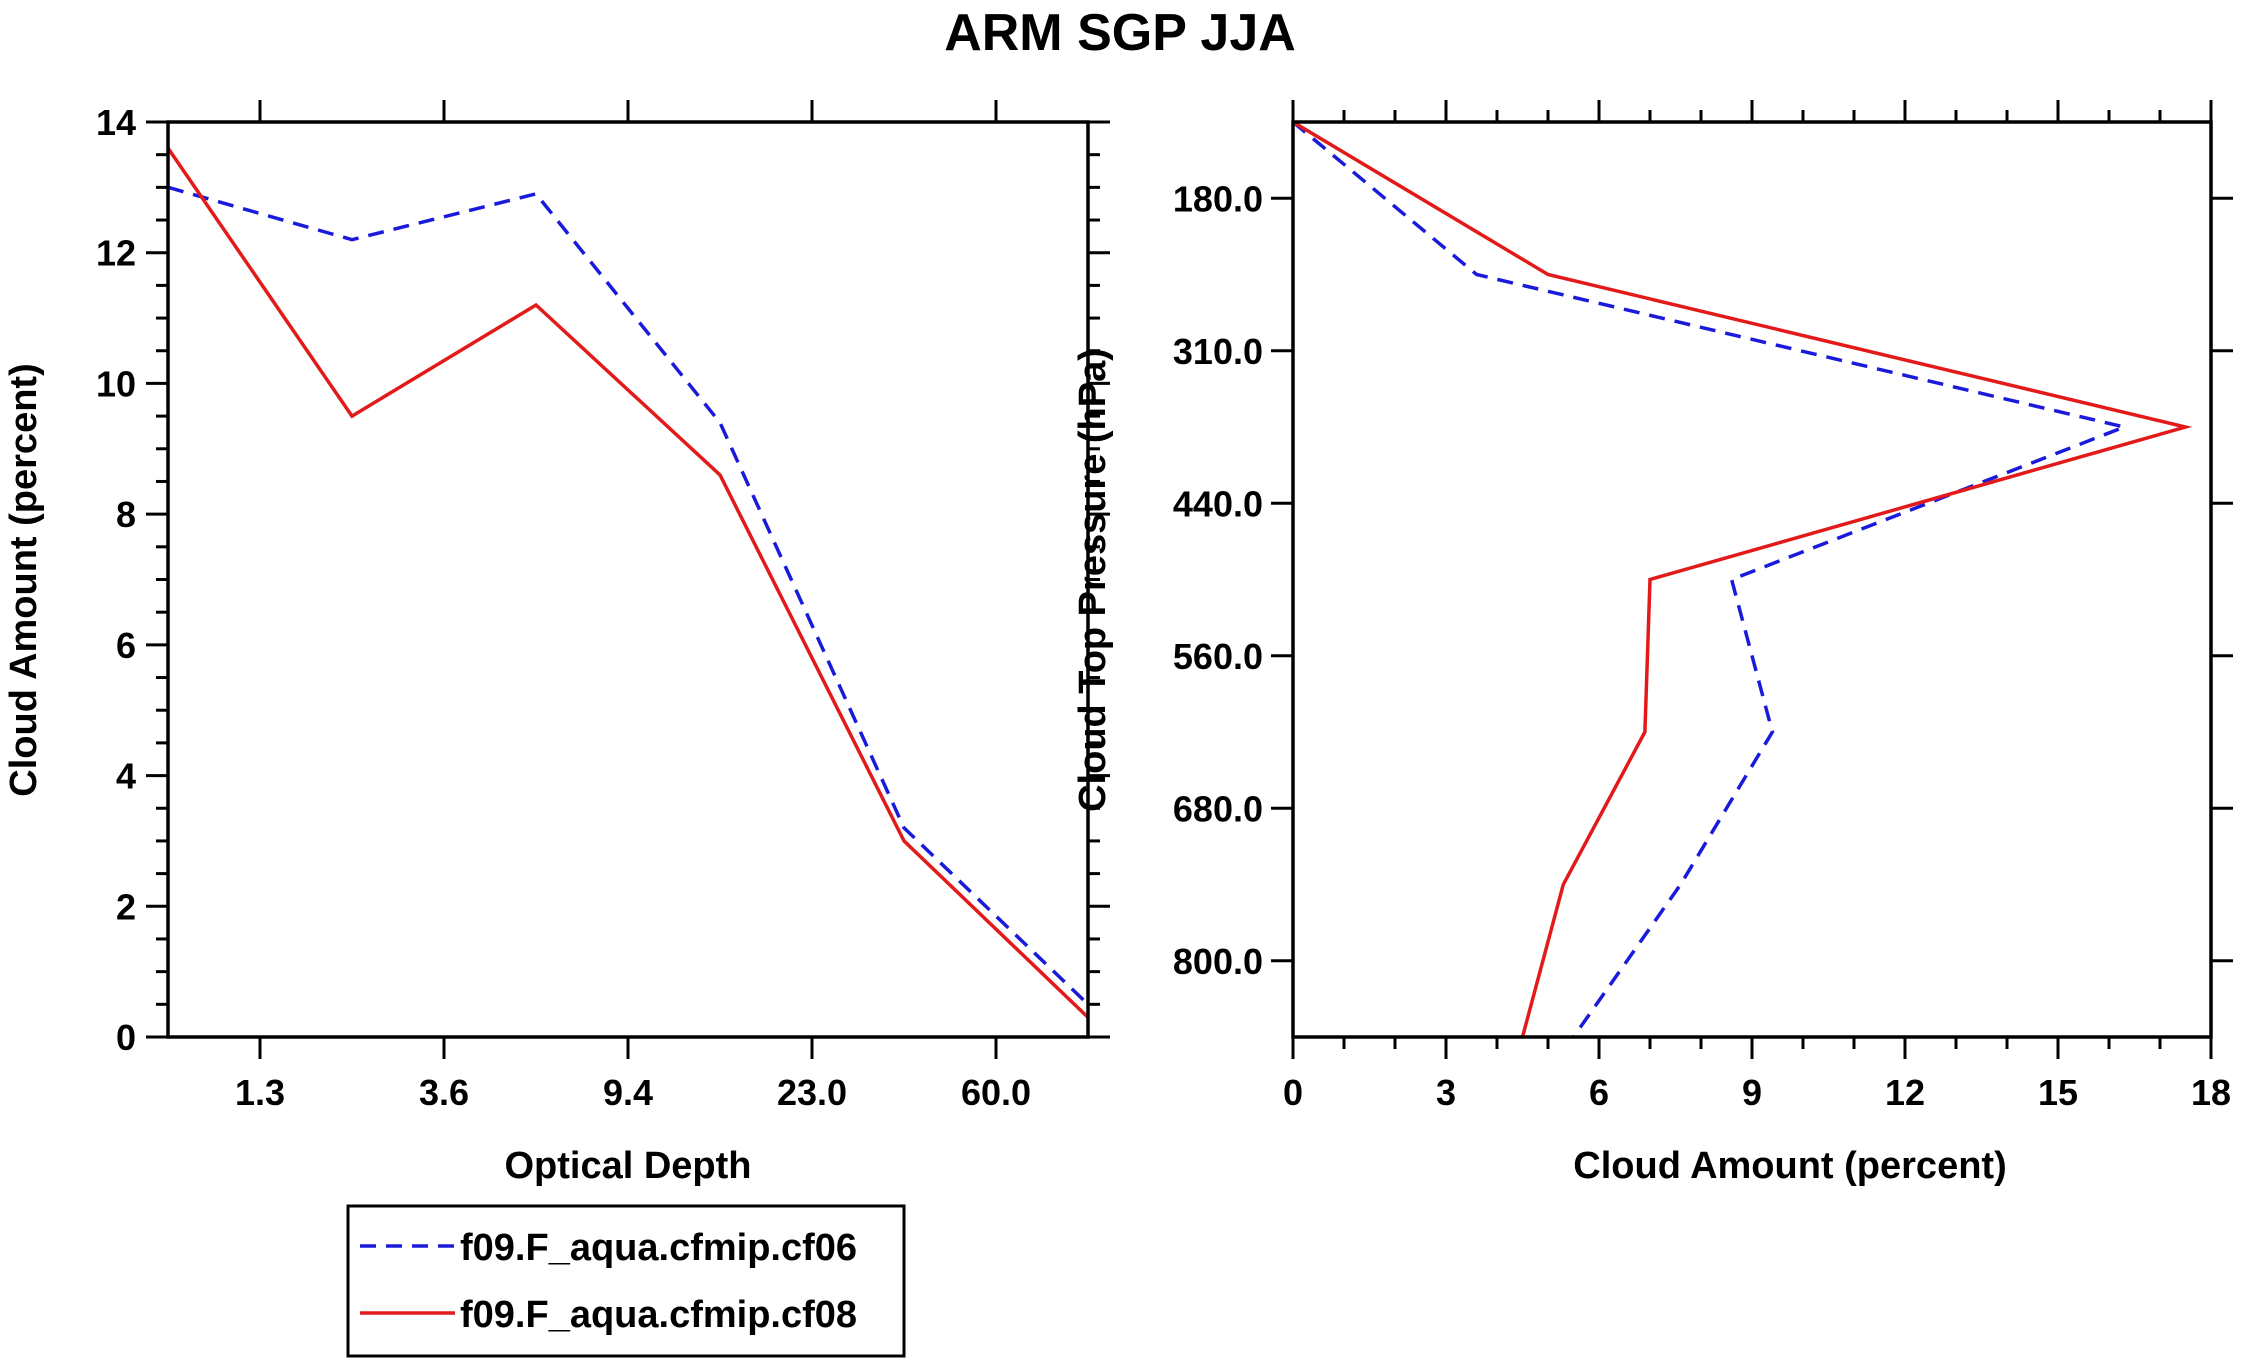  What do you see at coordinates (1293, 1092) in the screenshot?
I see `right-x-tick-label: 0` at bounding box center [1293, 1092].